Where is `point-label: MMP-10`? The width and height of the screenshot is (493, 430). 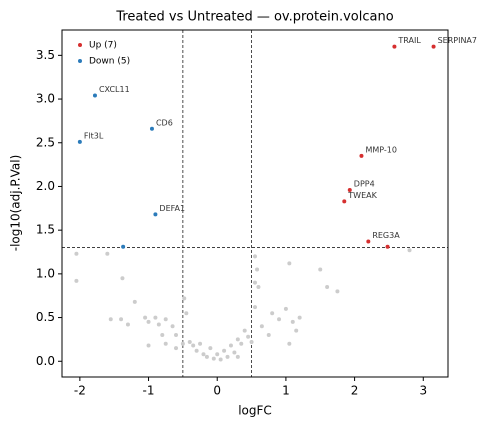
point-label: MMP-10 is located at coordinates (381, 149).